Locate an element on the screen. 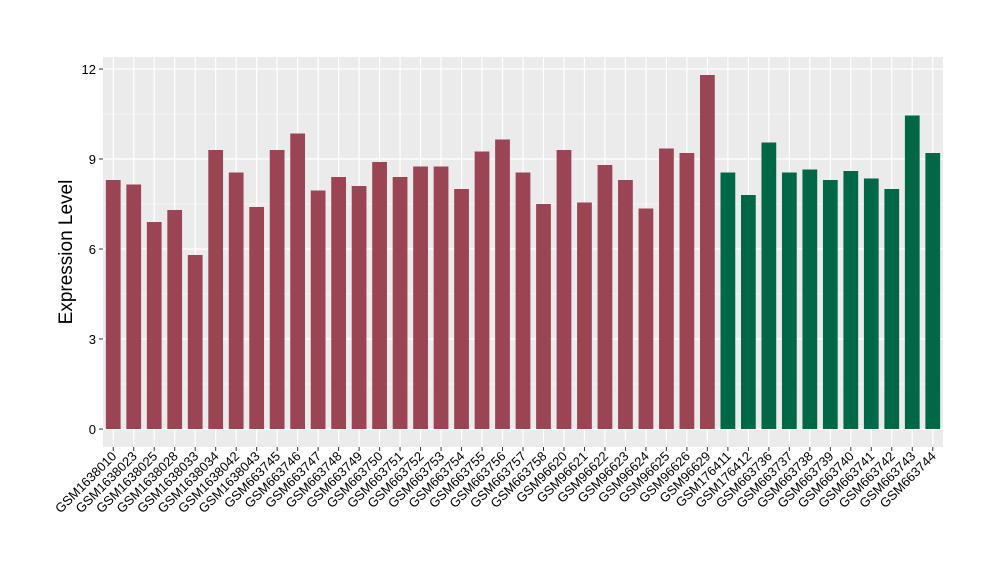 This screenshot has width=1000, height=585. bar-GSM663753 is located at coordinates (441, 297).